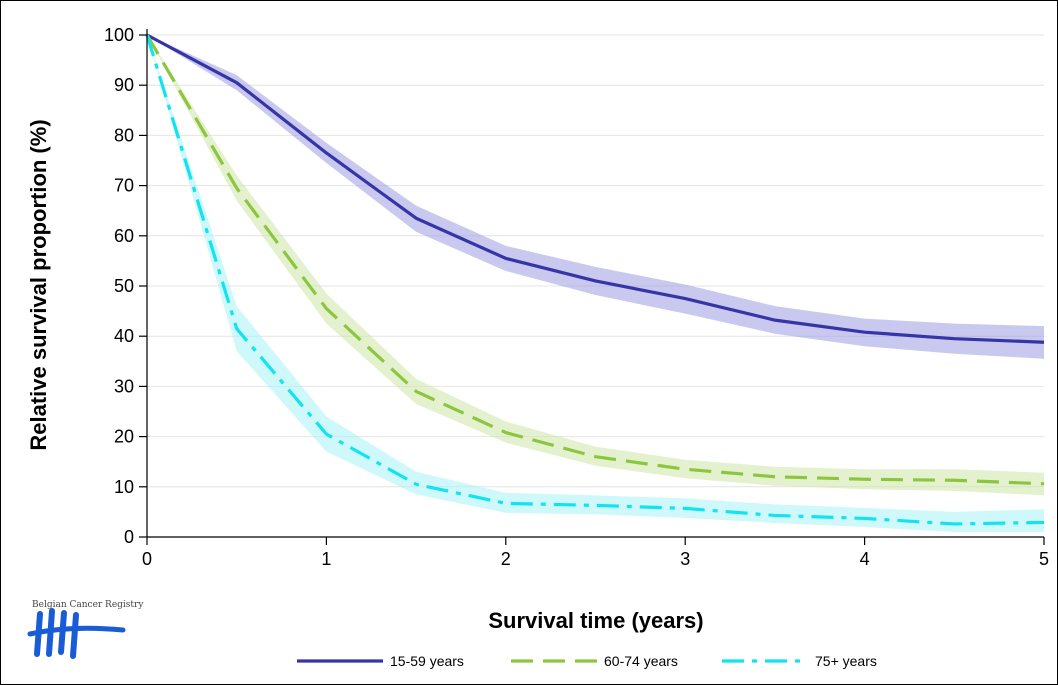 The height and width of the screenshot is (685, 1058). I want to click on x-axis-title: Survival time (years), so click(595, 620).